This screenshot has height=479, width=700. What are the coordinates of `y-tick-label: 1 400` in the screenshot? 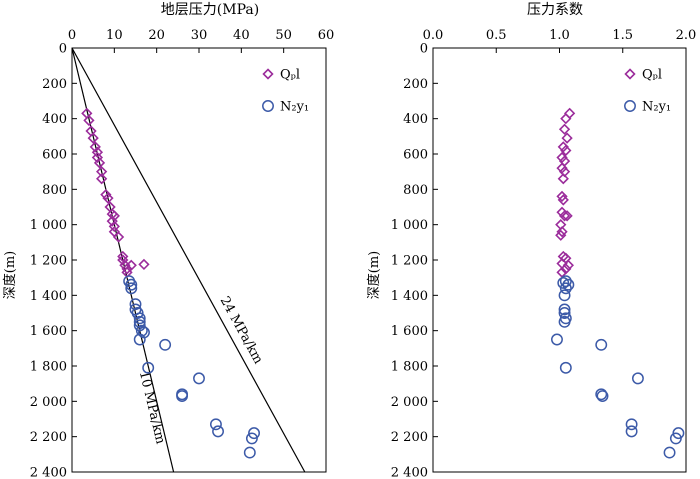 It's located at (409, 296).